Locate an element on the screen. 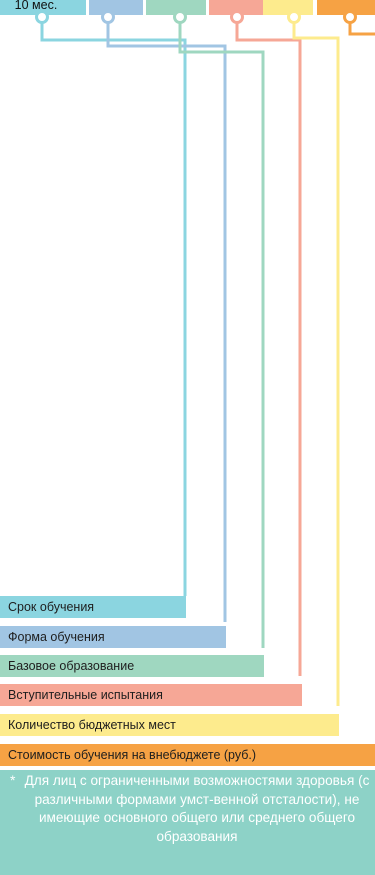 The height and width of the screenshot is (875, 375). tuition-cost-header-cell is located at coordinates (346, 7).